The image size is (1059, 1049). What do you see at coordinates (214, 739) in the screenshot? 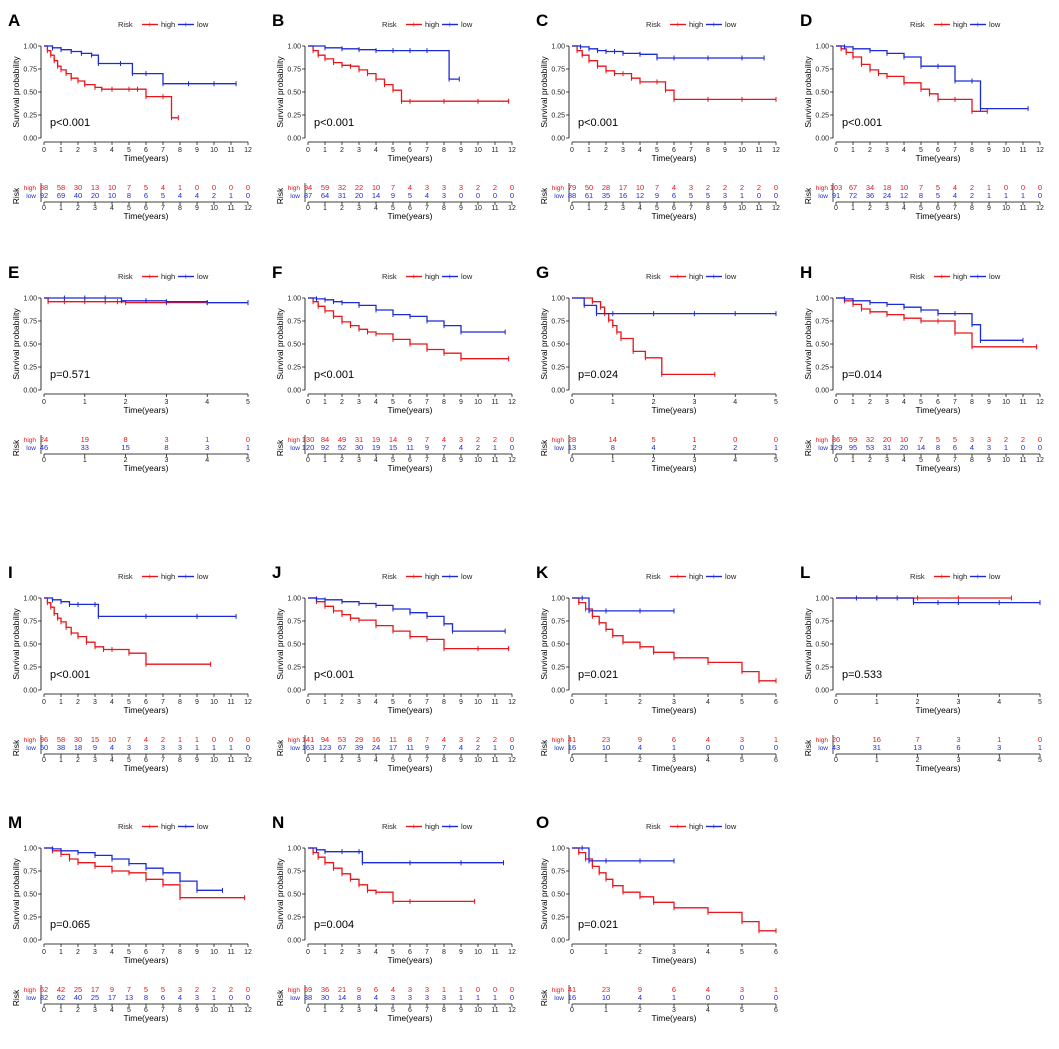
I see `risk-count-high: 0` at bounding box center [214, 739].